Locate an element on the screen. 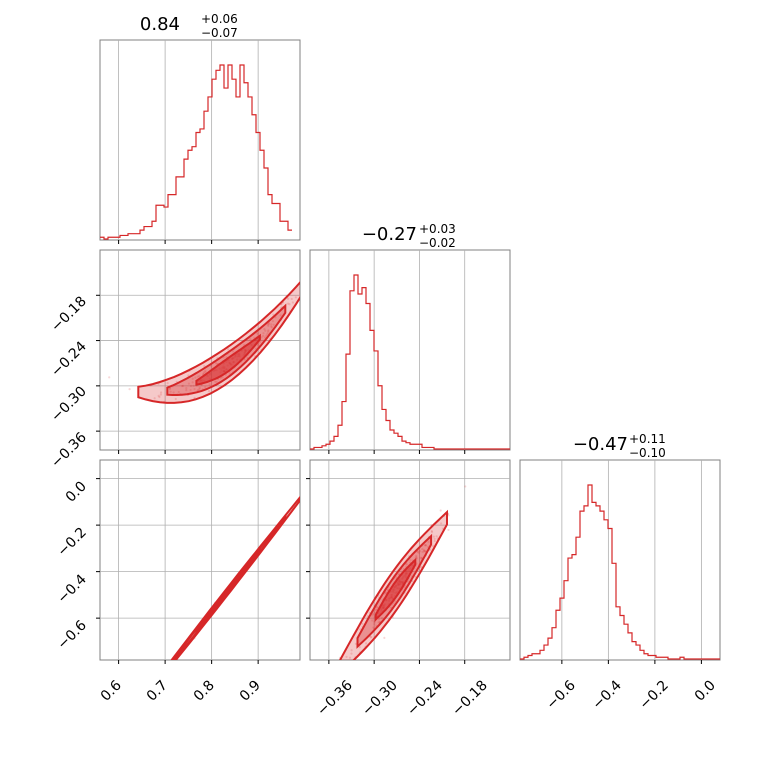 Image resolution: width=760 pixels, height=760 pixels. panel-2d-0-1-marks is located at coordinates (212, 352).